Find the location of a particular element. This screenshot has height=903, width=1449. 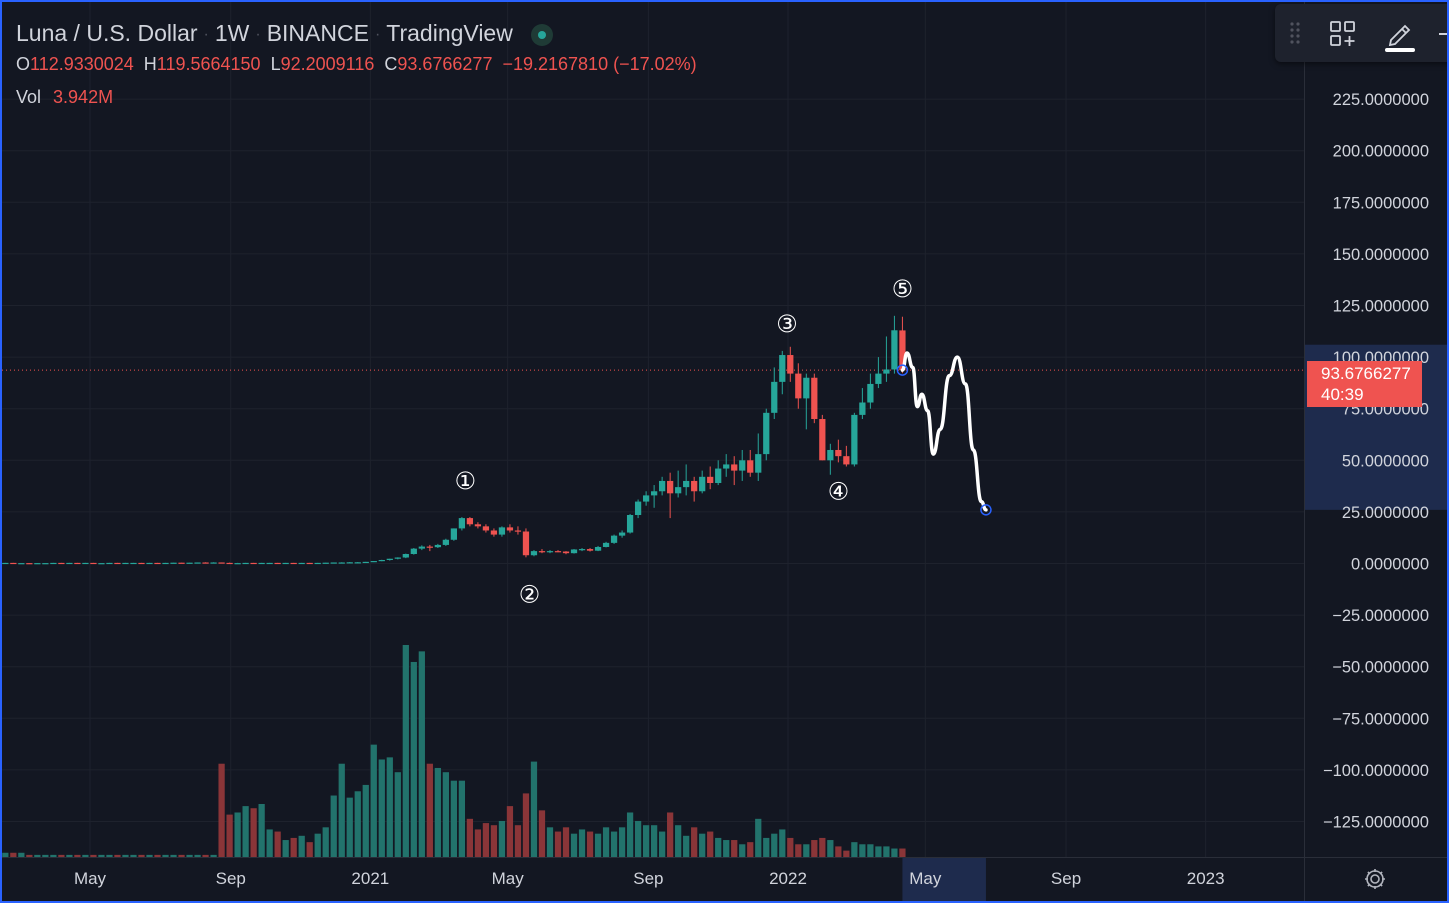

time-tick-label: 2022 is located at coordinates (788, 878).